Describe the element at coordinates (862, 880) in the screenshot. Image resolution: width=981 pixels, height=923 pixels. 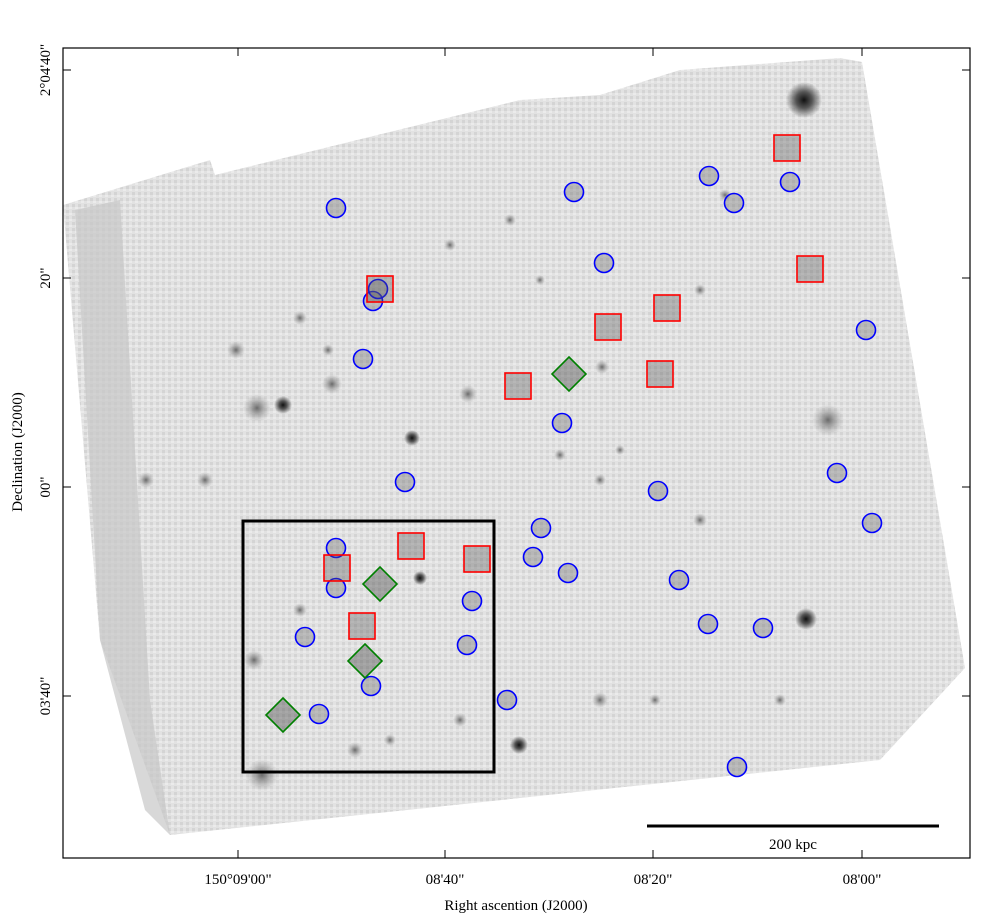
I see `x-tick-label: 08'00"` at that location.